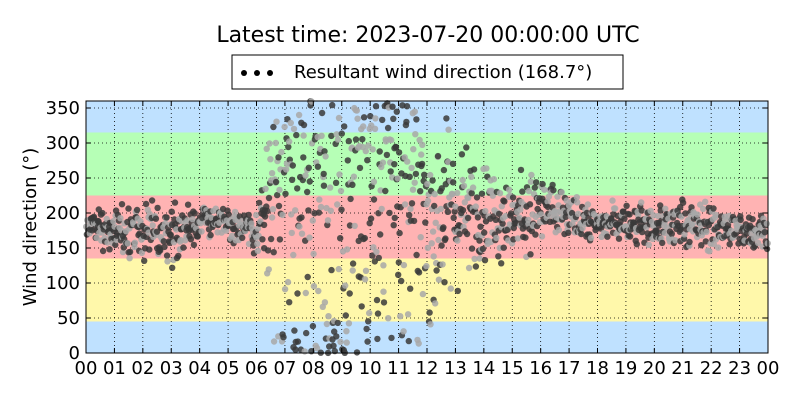  Describe the element at coordinates (228, 368) in the screenshot. I see `x-tick-label: 05` at that location.